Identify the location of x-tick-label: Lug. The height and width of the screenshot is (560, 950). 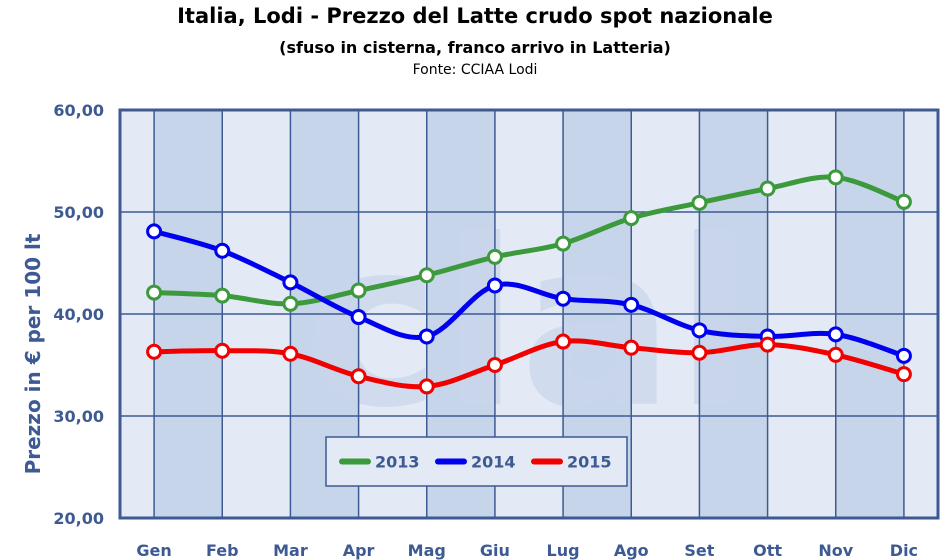
(563, 550).